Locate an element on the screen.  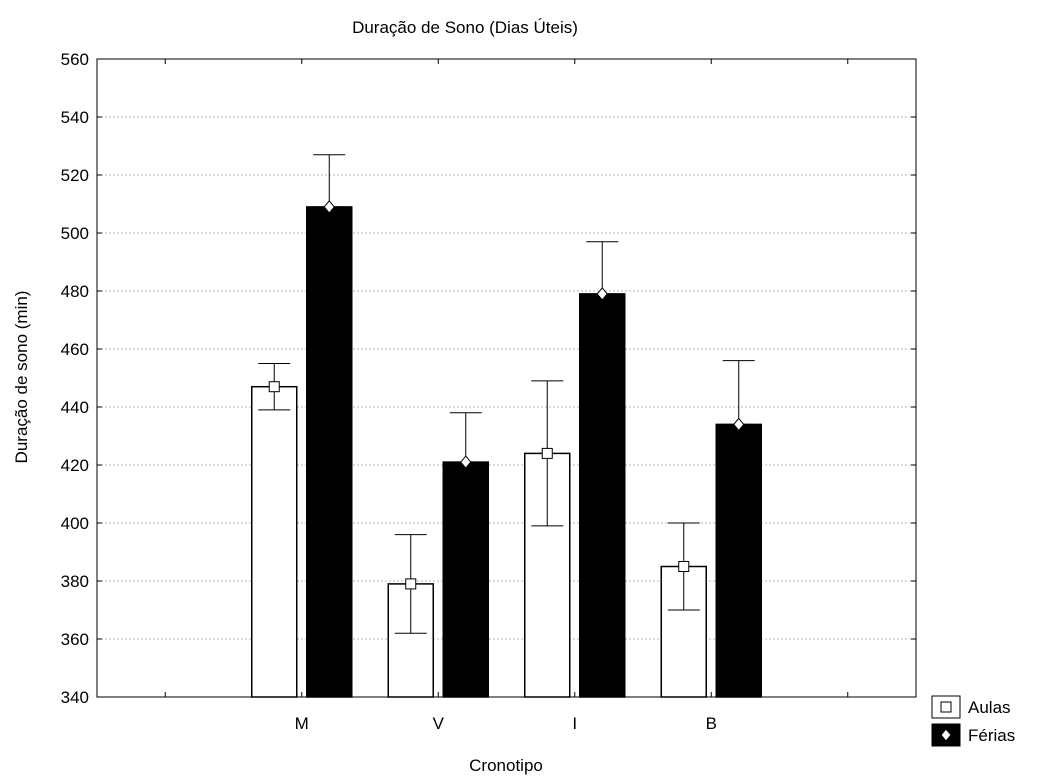
y-tick-label: 560 is located at coordinates (75, 59).